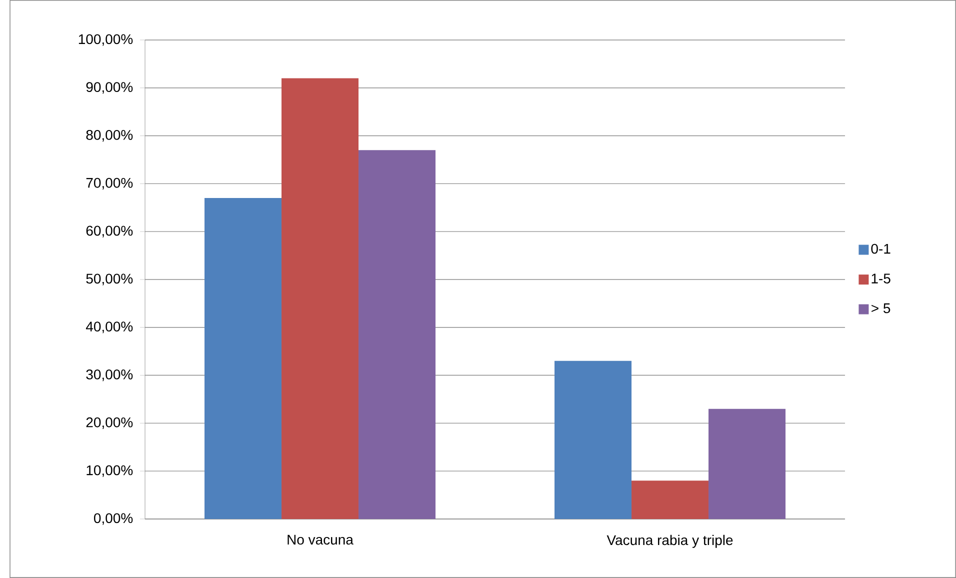 This screenshot has width=956, height=578. I want to click on y-tick-label: 10,00%, so click(109, 471).